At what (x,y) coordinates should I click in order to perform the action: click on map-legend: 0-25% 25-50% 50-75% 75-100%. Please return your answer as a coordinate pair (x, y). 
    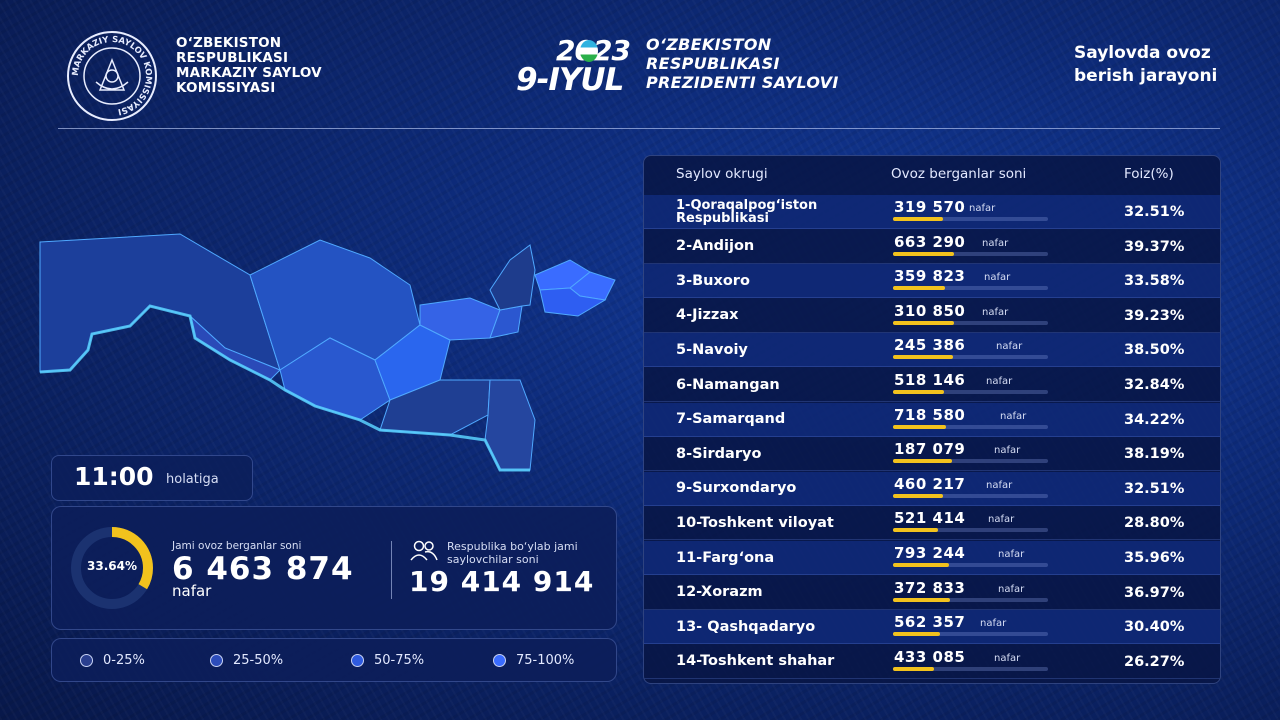
    Looking at the image, I should click on (334, 660).